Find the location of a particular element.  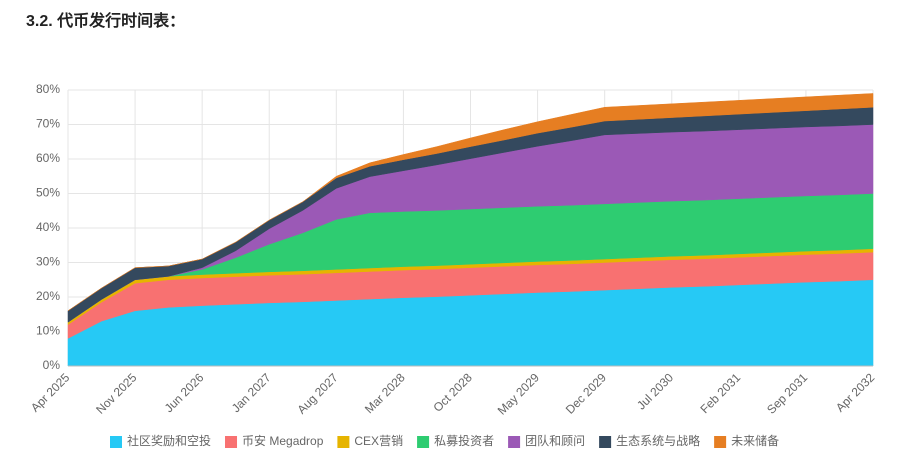

x-tick-label: Apr 2025 is located at coordinates (50, 392).